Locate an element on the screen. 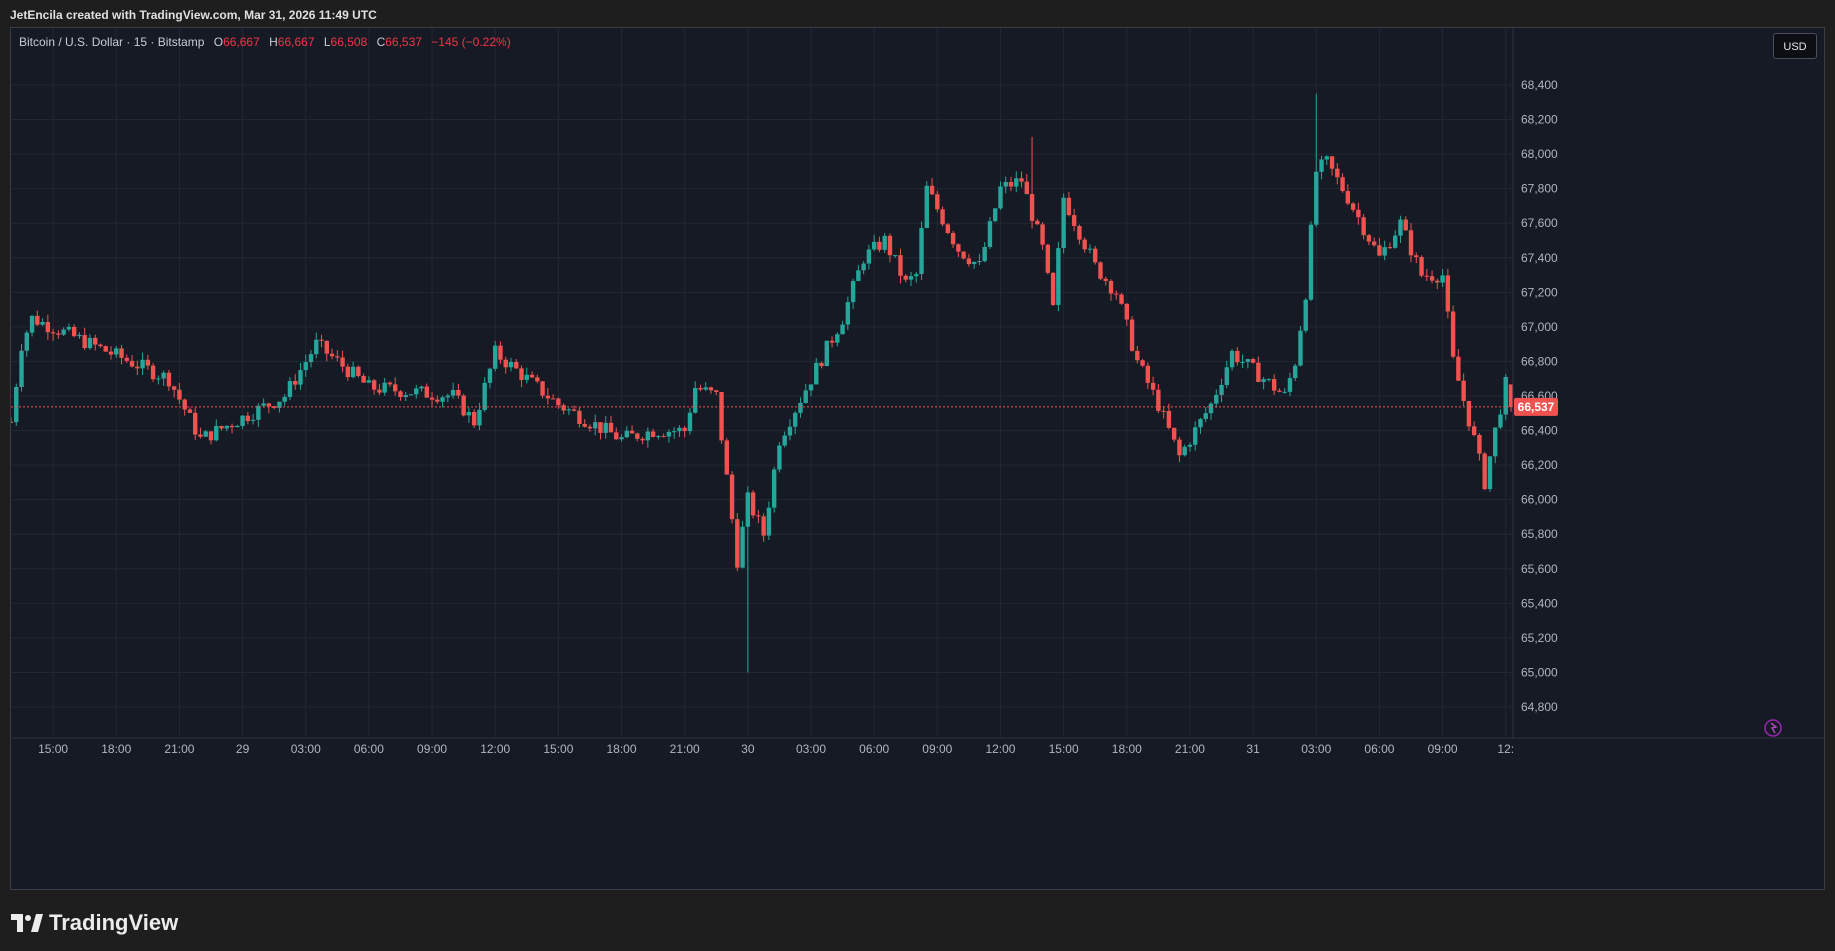  currency-button: USD is located at coordinates (1795, 46).